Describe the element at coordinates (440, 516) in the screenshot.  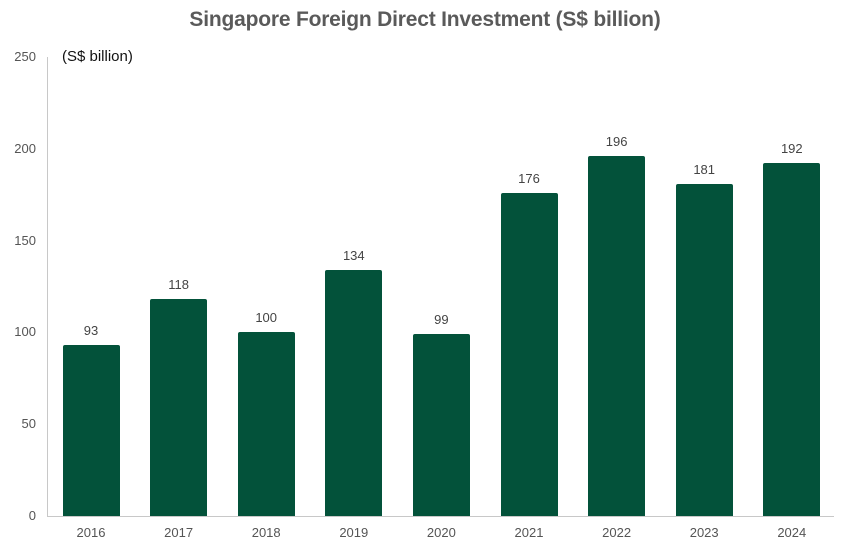
I see `x-axis-line` at that location.